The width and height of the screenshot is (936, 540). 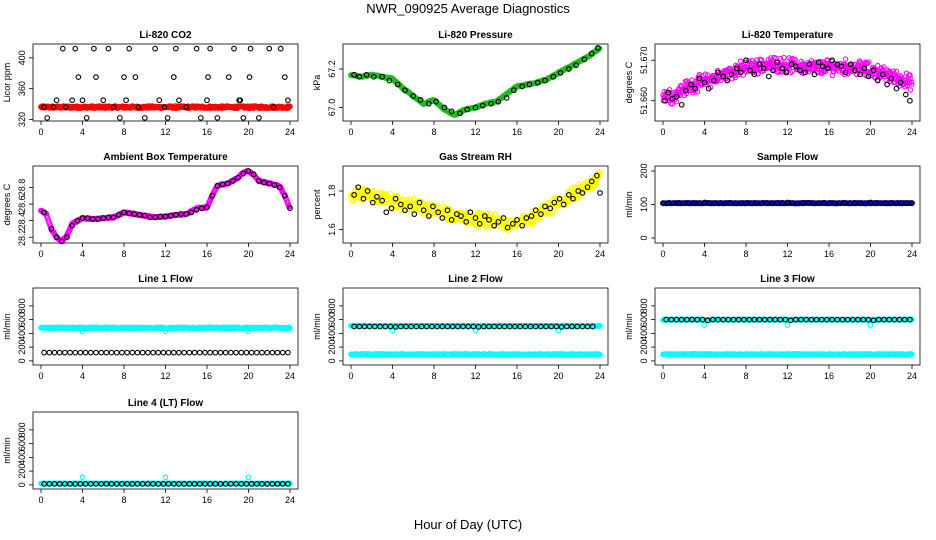 I want to click on ambient-title: Ambient Box Temperature, so click(x=165, y=157).